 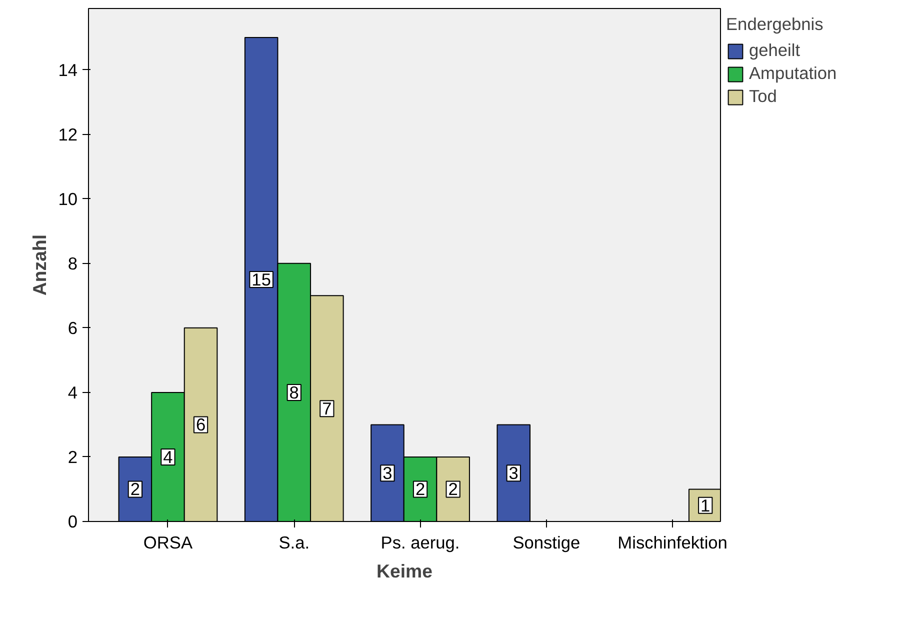 I want to click on x-tick-label: Ps. aerug., so click(x=420, y=542).